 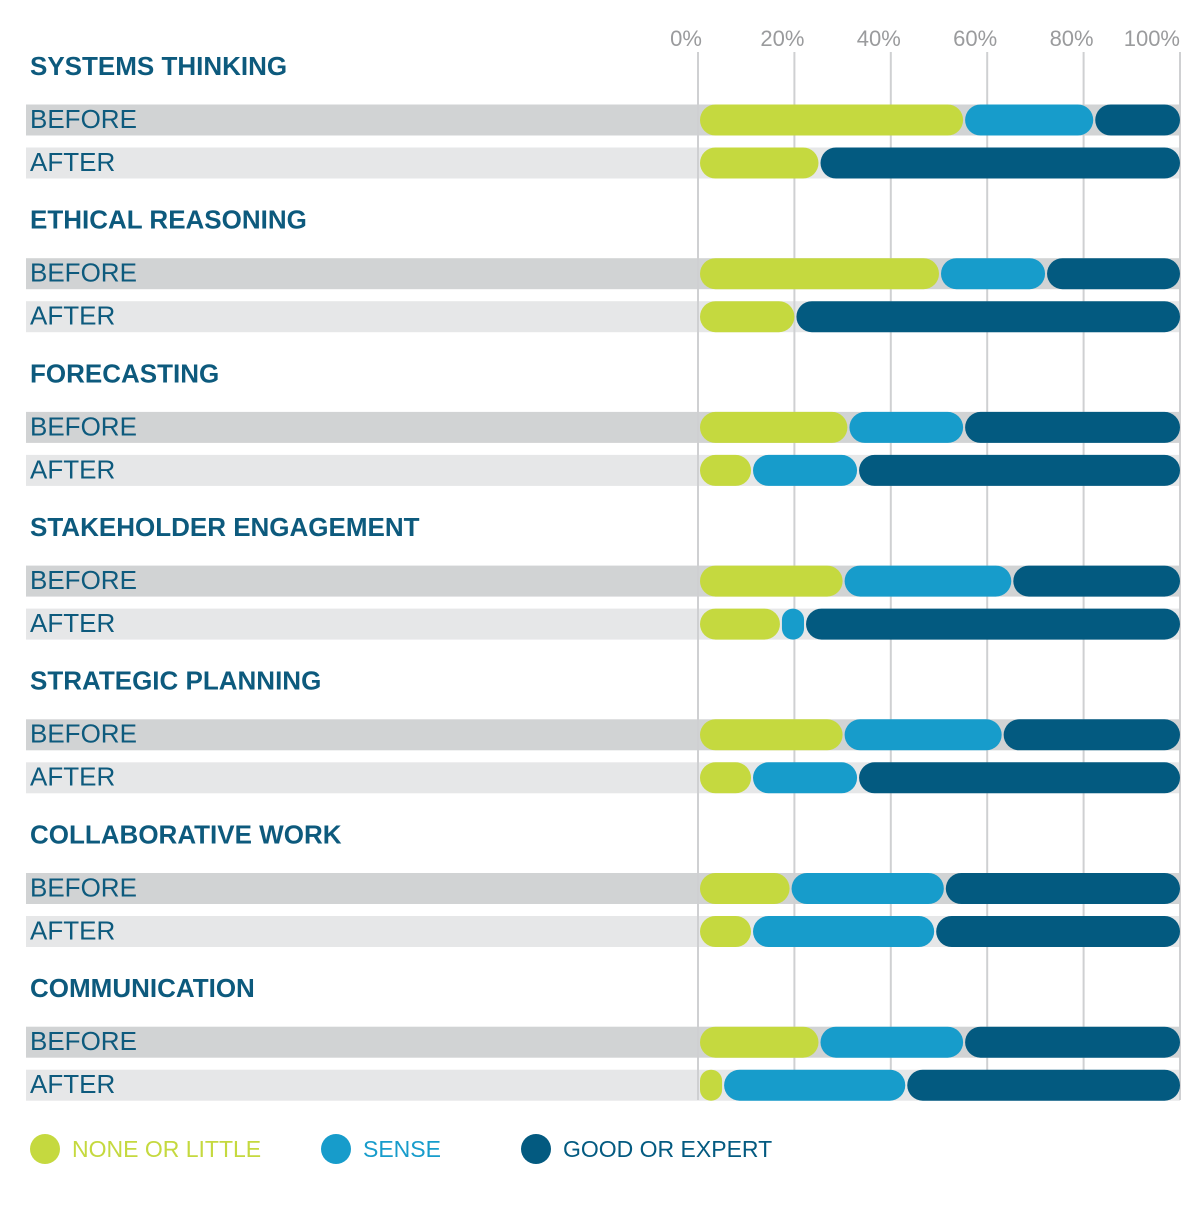 I want to click on group-title: FORECASTING, so click(x=124, y=373).